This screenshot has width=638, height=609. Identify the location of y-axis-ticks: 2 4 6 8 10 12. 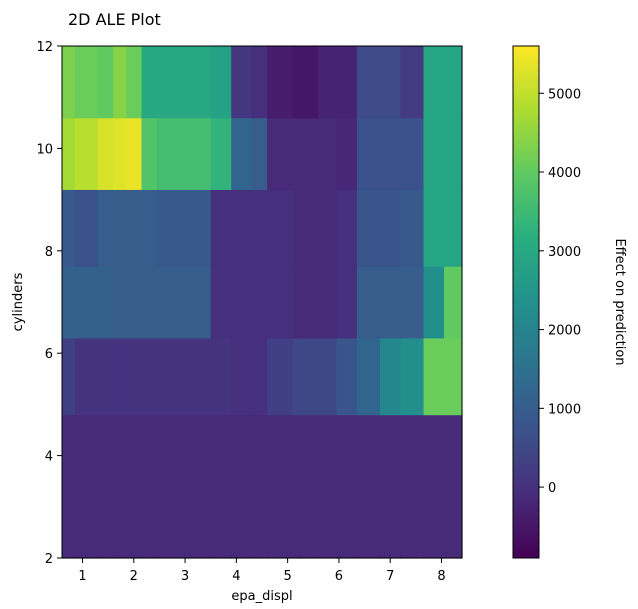
(49, 303).